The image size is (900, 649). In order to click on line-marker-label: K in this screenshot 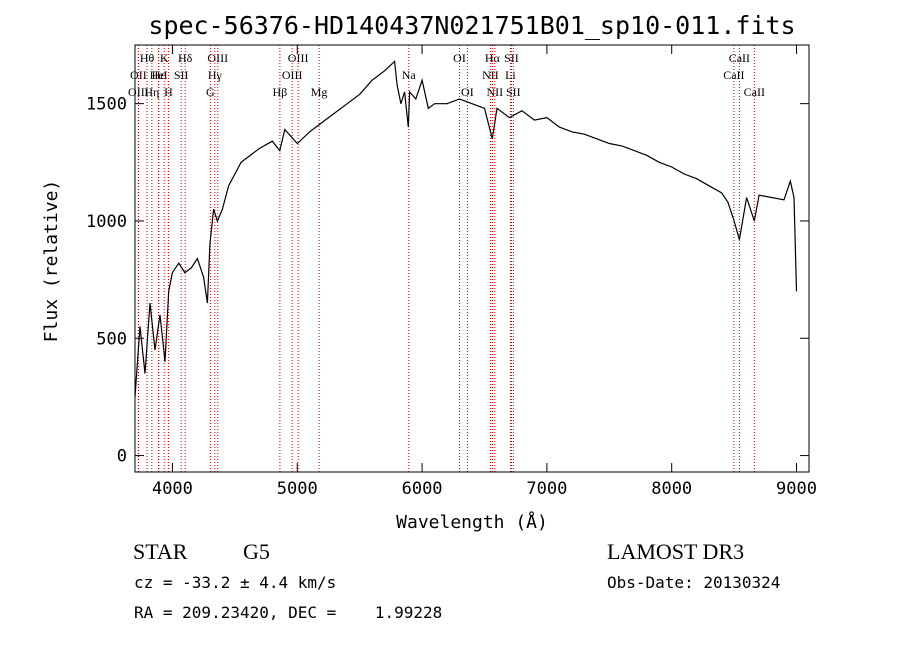, I will do `click(164, 58)`.